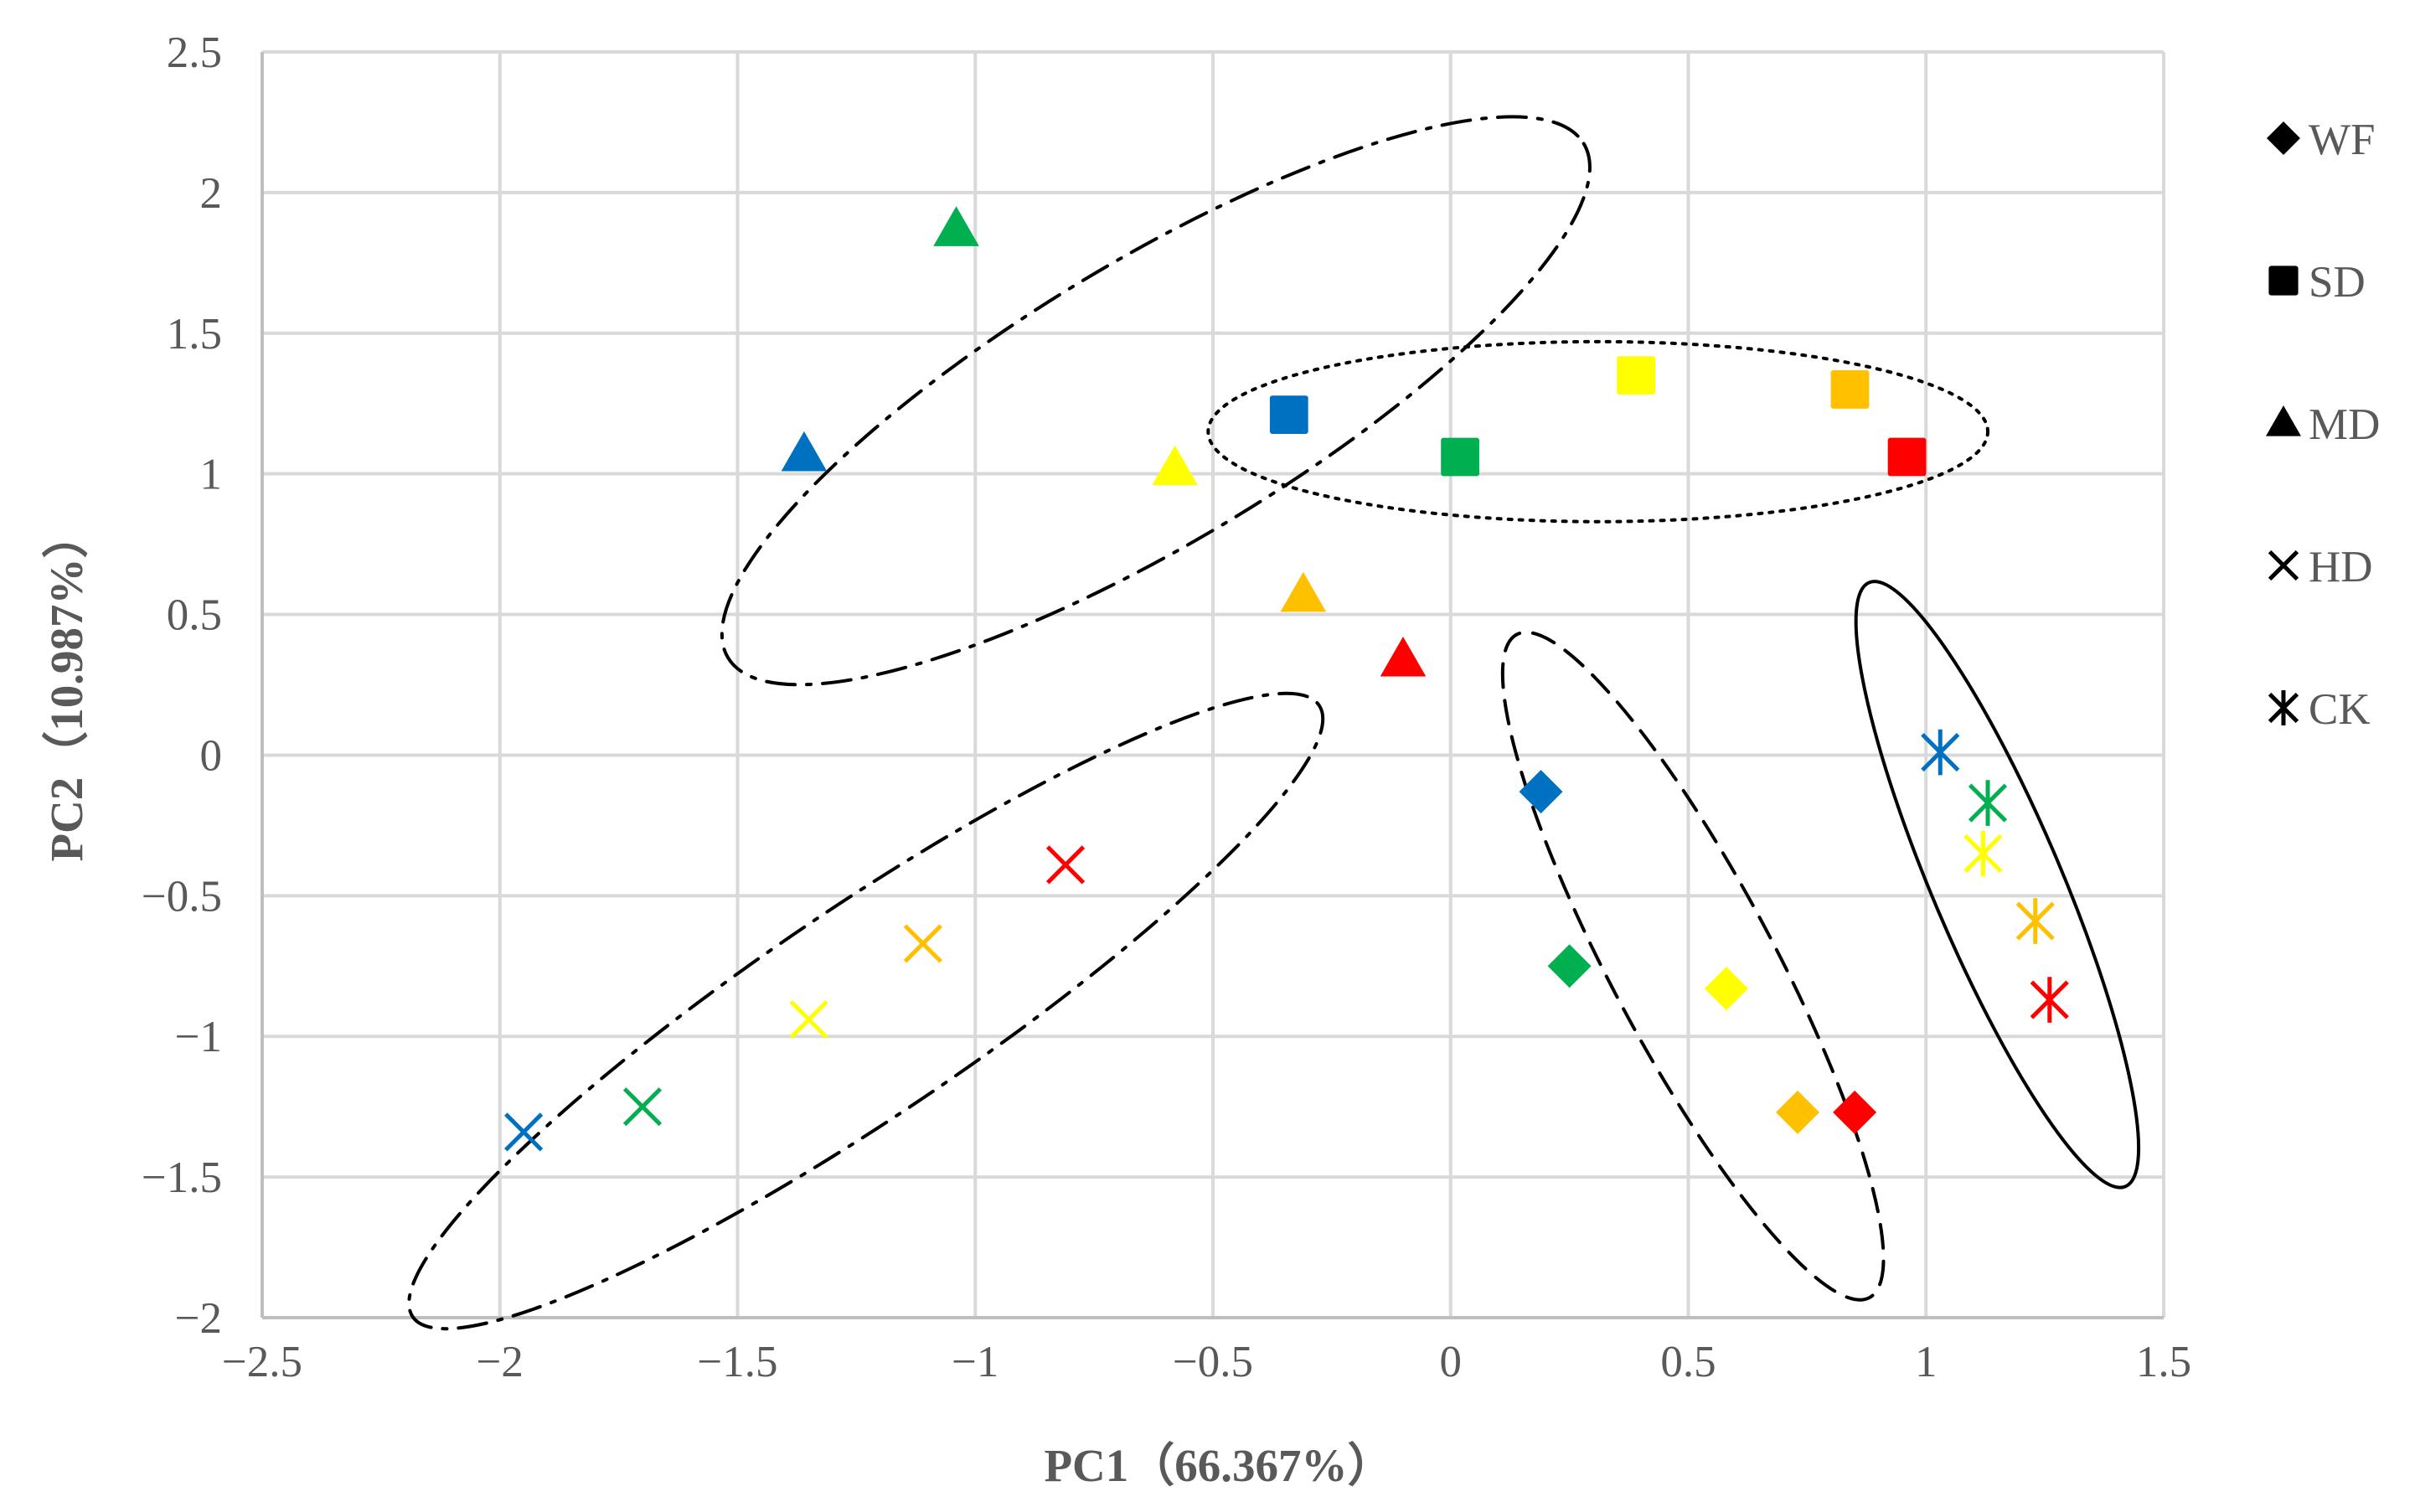 This screenshot has width=2420, height=1512. I want to click on legend-item-md: MD, so click(2323, 424).